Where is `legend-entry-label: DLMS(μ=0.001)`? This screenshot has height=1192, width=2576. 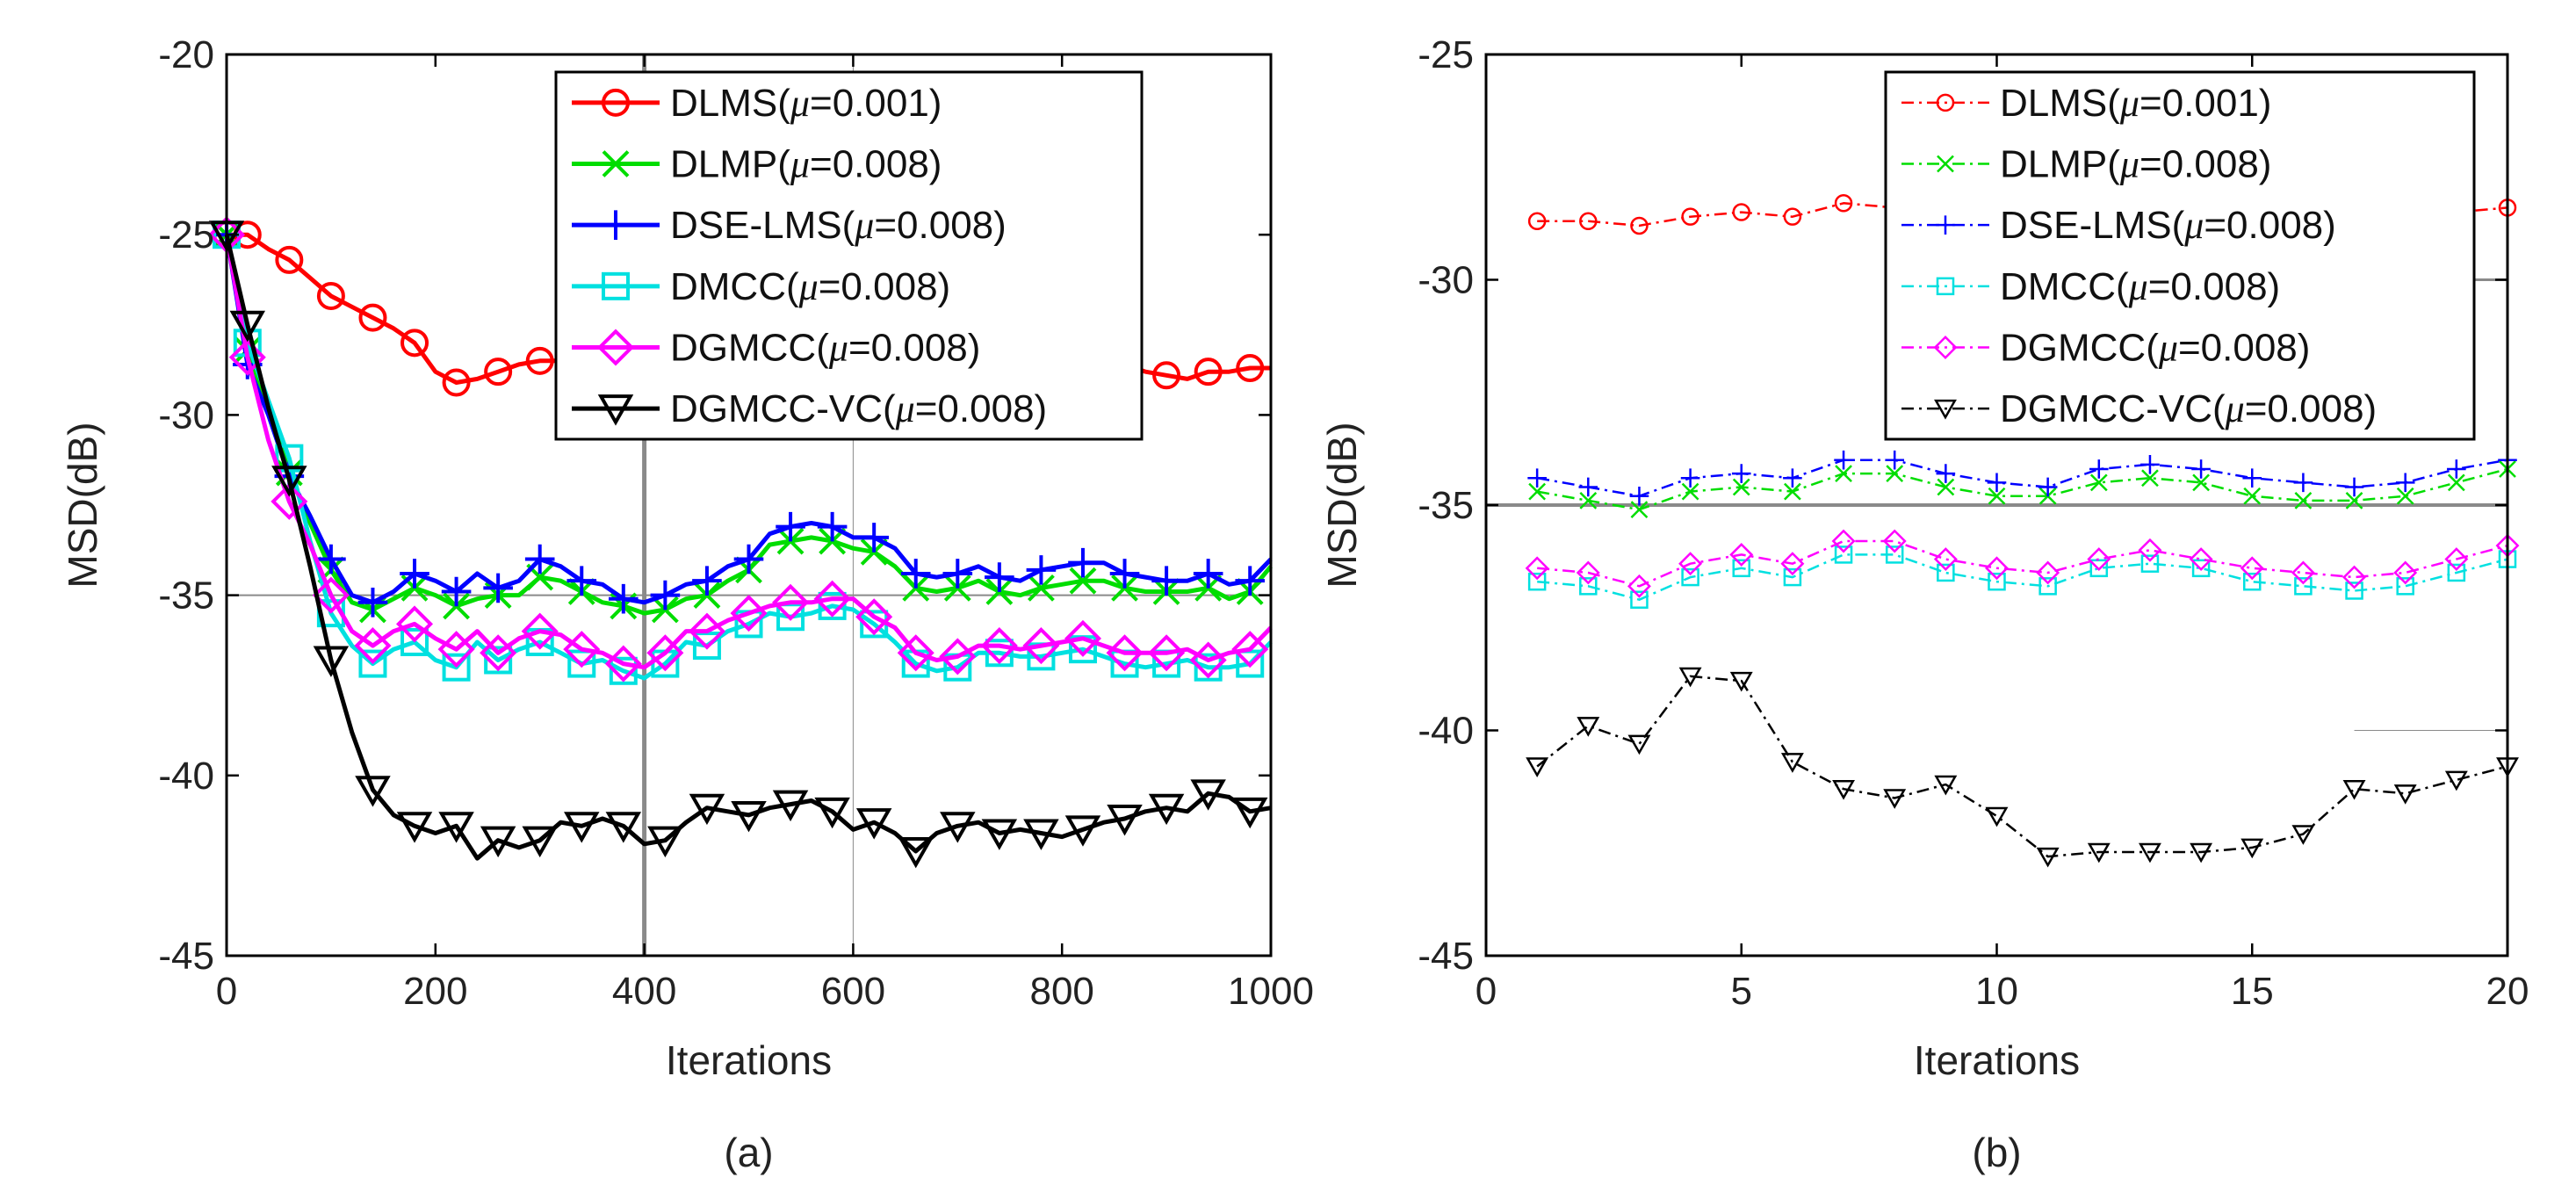 legend-entry-label: DLMS(μ=0.001) is located at coordinates (806, 103).